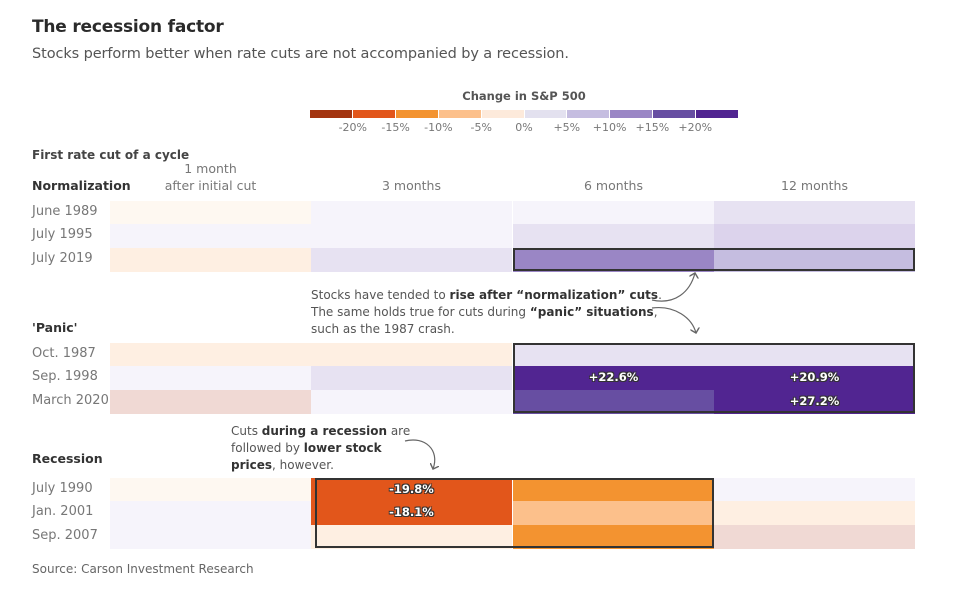 This screenshot has width=969, height=606. I want to click on chart-title: The recession factor, so click(128, 27).